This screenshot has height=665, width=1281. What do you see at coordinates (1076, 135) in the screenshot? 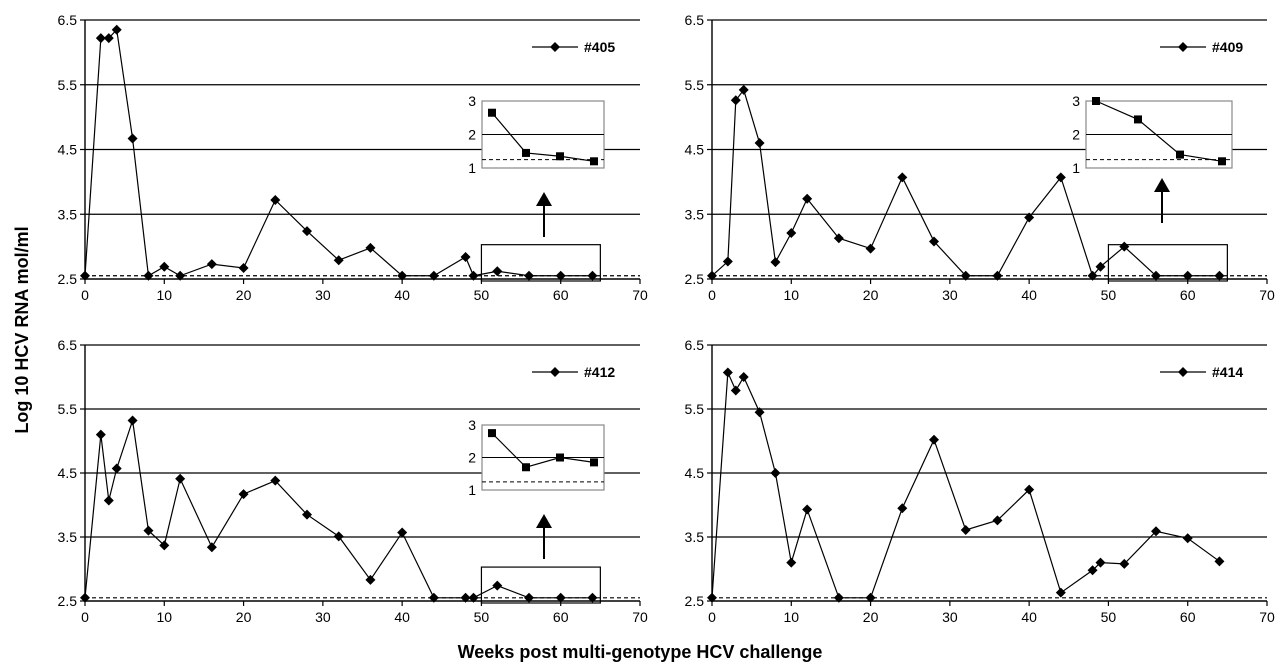
I see `inset-y-tick-label: 2` at bounding box center [1076, 135].